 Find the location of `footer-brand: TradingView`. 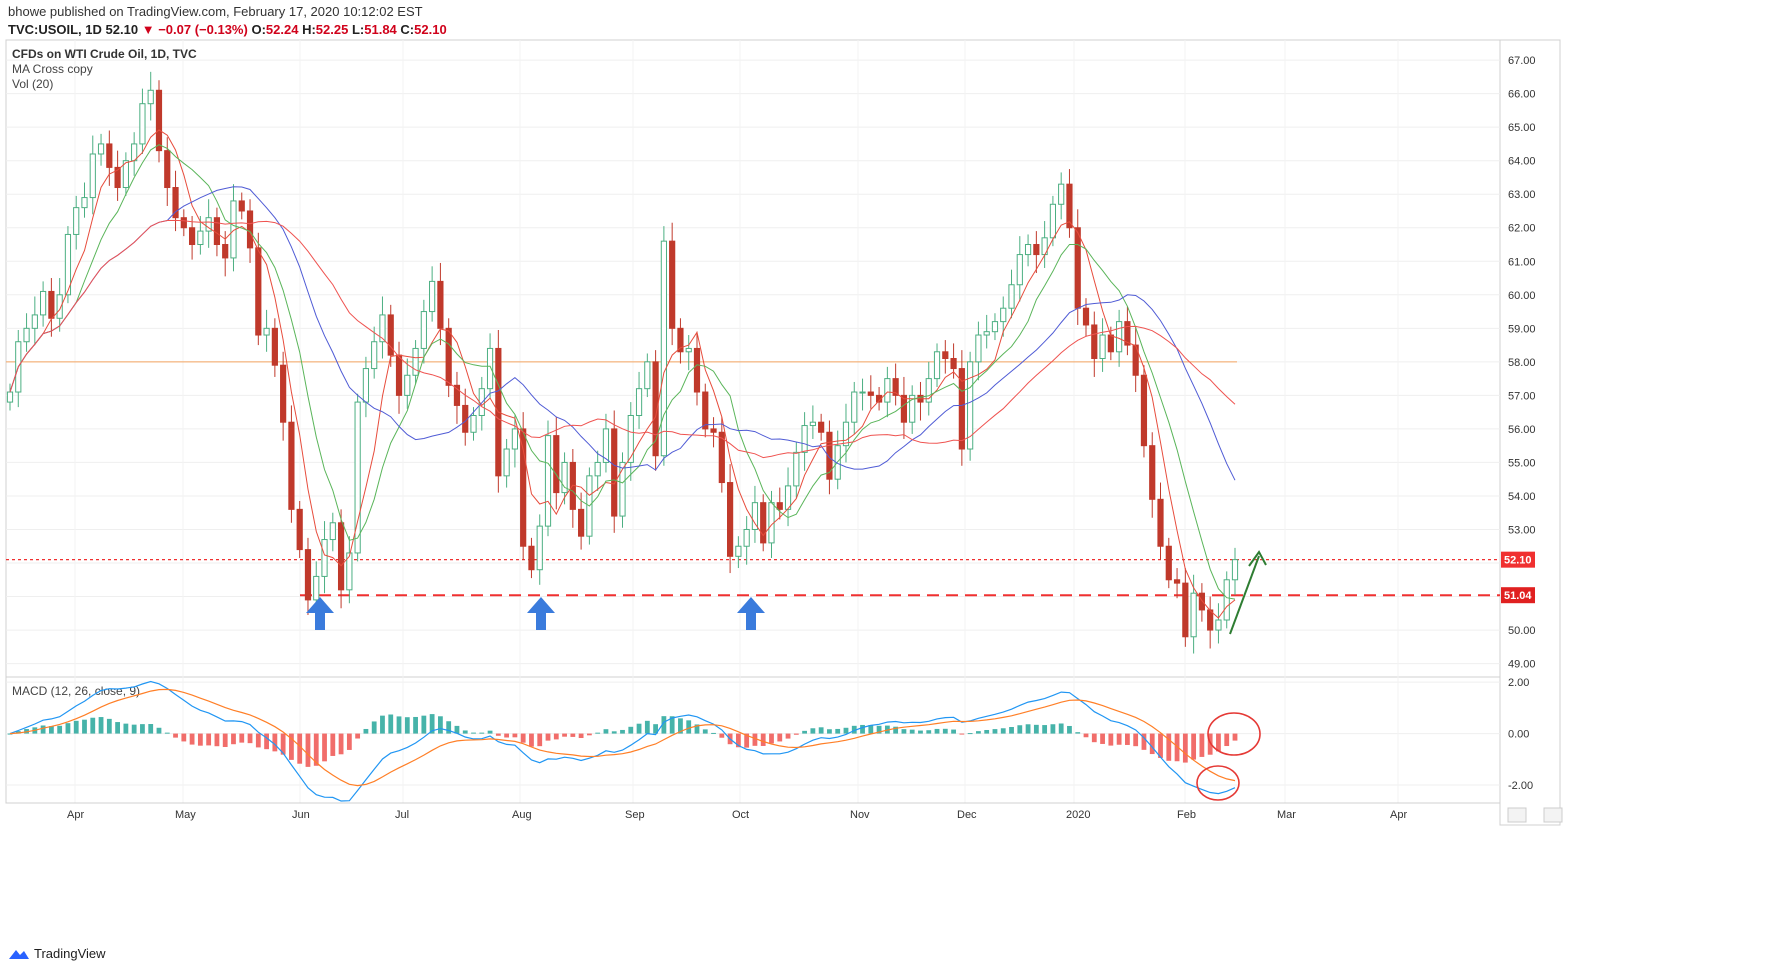

footer-brand: TradingView is located at coordinates (57, 953).